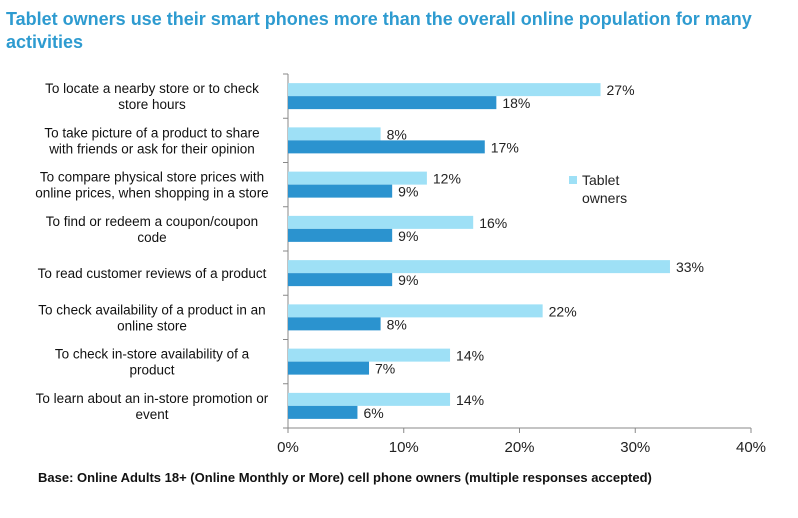 This screenshot has width=798, height=518. What do you see at coordinates (152, 398) in the screenshot?
I see `category-label: To learn about an in-store promotion or` at bounding box center [152, 398].